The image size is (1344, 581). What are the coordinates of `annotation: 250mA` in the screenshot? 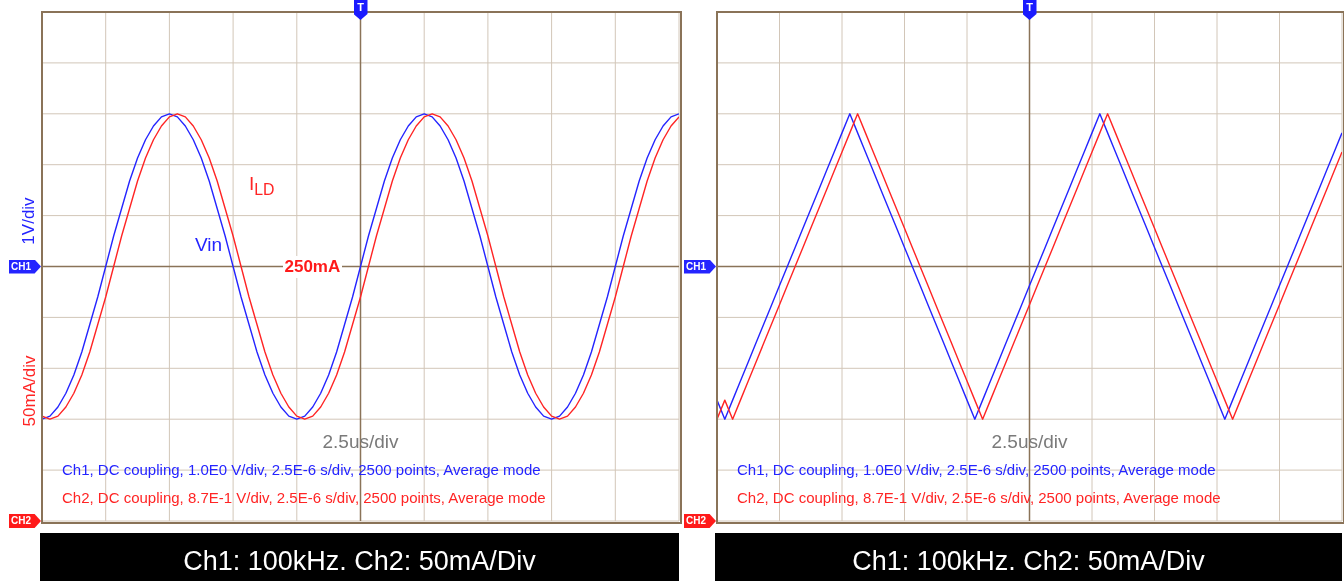 It's located at (312, 266).